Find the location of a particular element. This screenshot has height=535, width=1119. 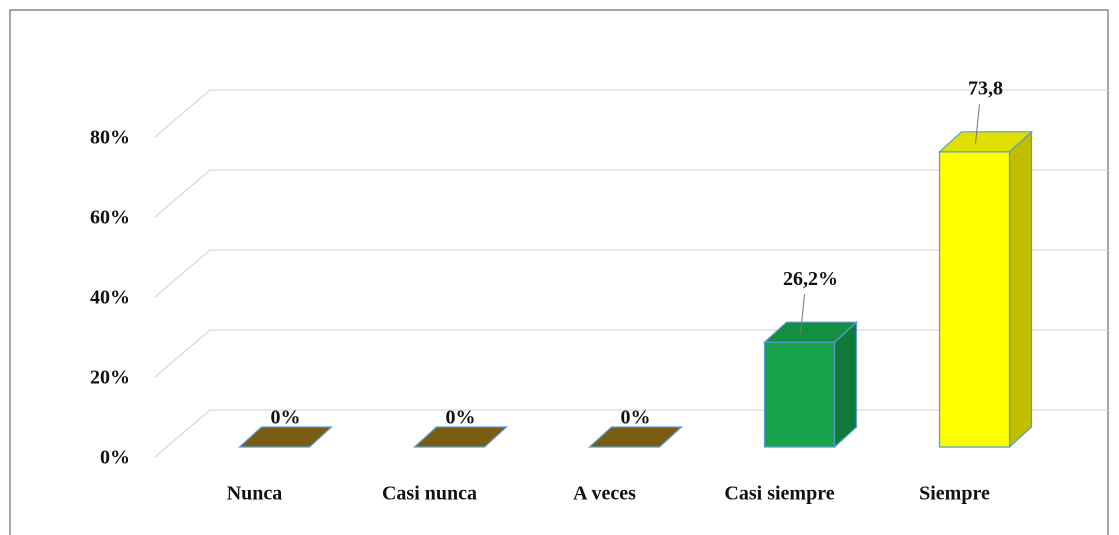

value-label: 26,2% is located at coordinates (810, 279).